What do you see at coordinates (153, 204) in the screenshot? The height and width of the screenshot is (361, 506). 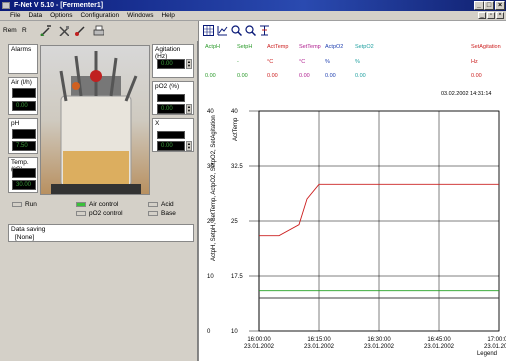 I see `acid-box` at bounding box center [153, 204].